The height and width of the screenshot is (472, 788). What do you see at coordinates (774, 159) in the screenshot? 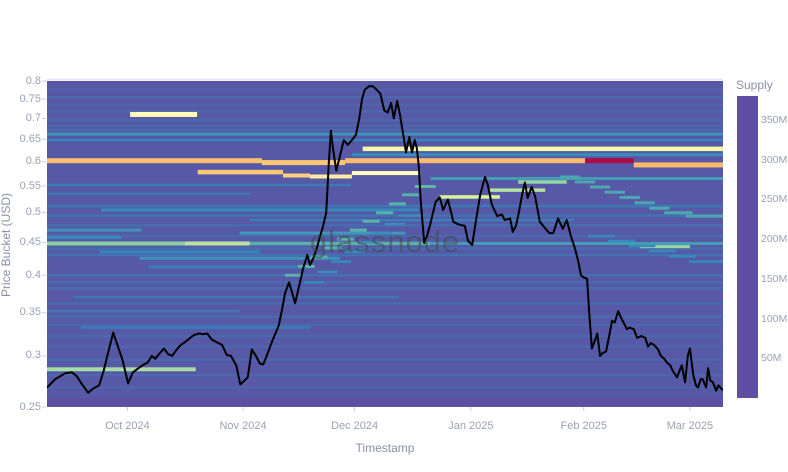
I see `colorbar-tick-label: 300M` at bounding box center [774, 159].